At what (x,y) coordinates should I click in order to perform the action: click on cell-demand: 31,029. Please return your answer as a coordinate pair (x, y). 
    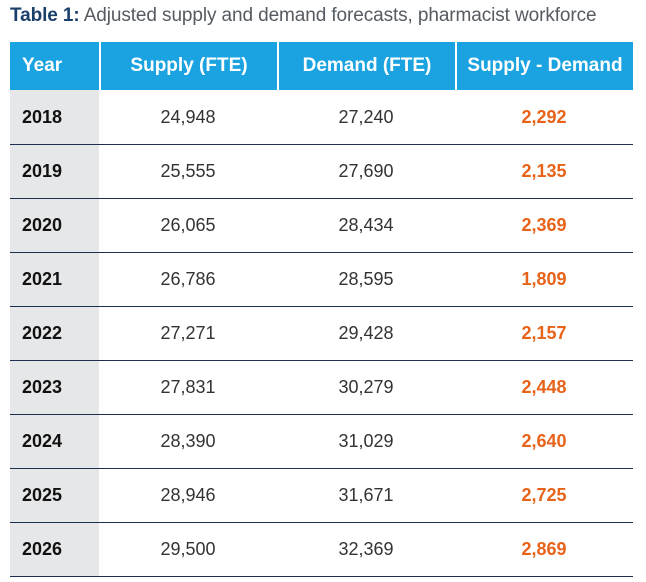
    Looking at the image, I should click on (366, 441).